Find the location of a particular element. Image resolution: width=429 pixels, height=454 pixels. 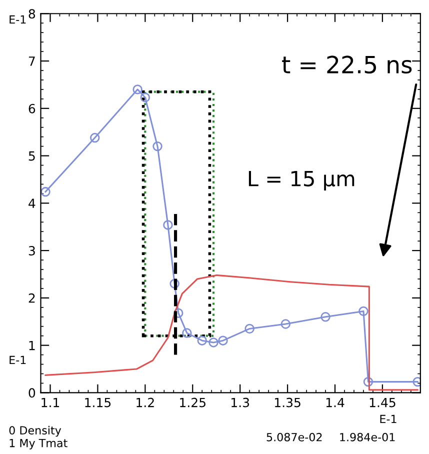

text: 0 Density is located at coordinates (35, 431).